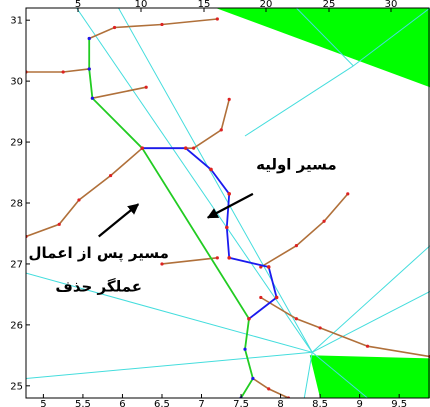  I want to click on y-tick-label: 28, so click(16, 204).